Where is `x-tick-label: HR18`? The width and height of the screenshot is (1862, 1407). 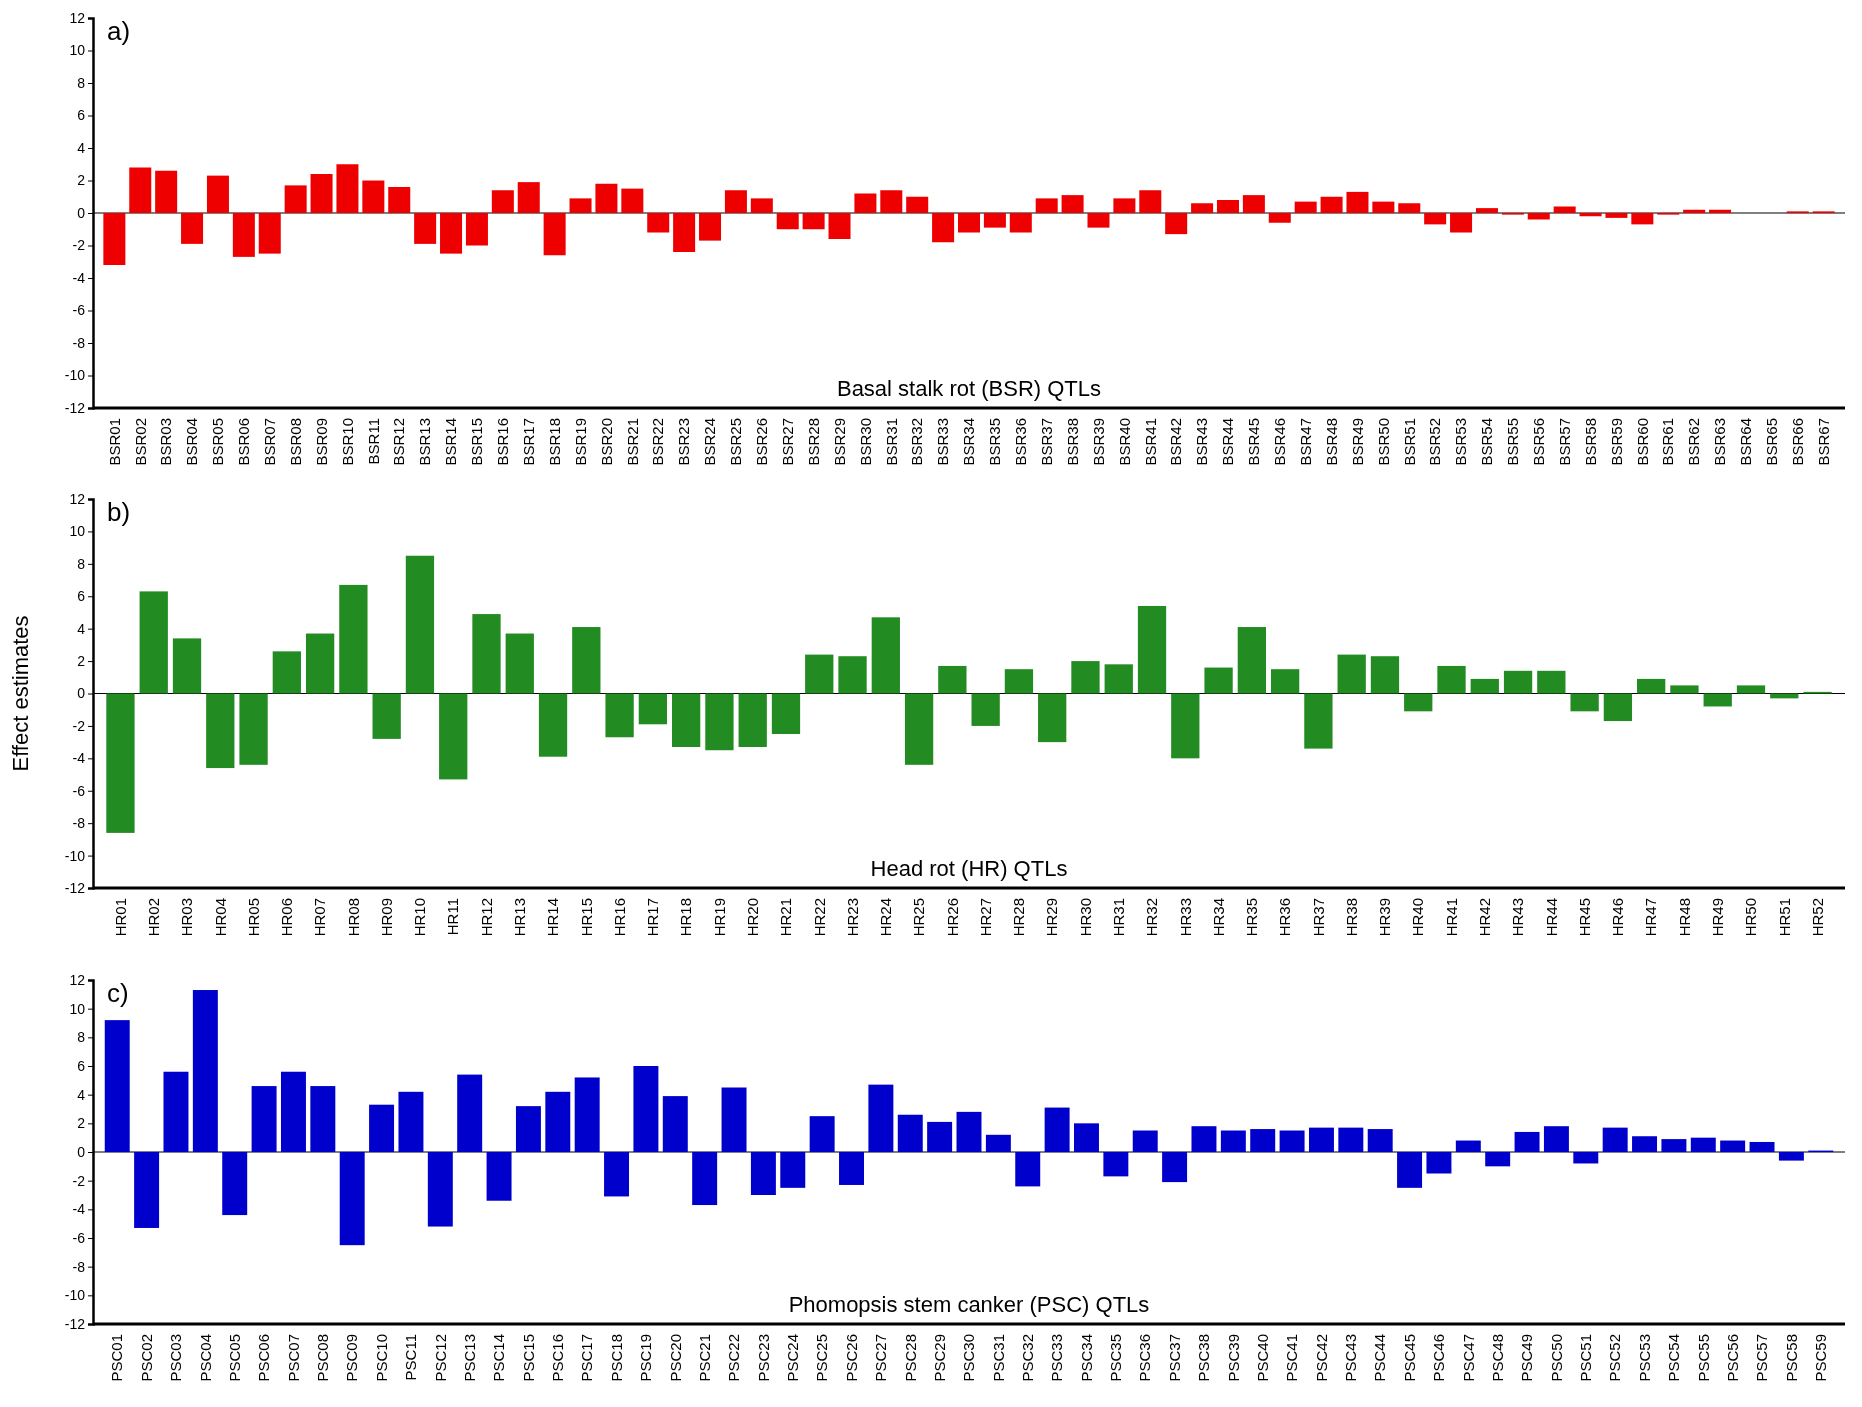 x-tick-label: HR18 is located at coordinates (686, 917).